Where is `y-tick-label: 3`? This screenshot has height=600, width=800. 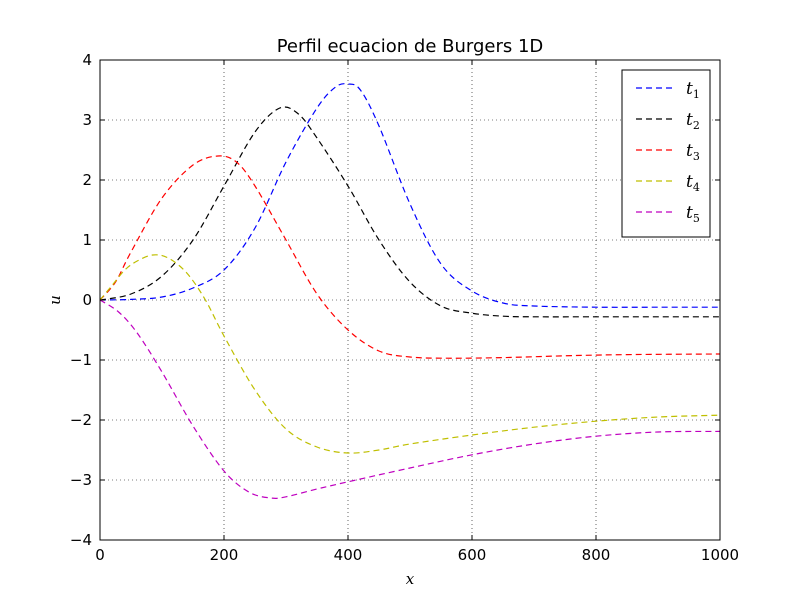
y-tick-label: 3 is located at coordinates (87, 120).